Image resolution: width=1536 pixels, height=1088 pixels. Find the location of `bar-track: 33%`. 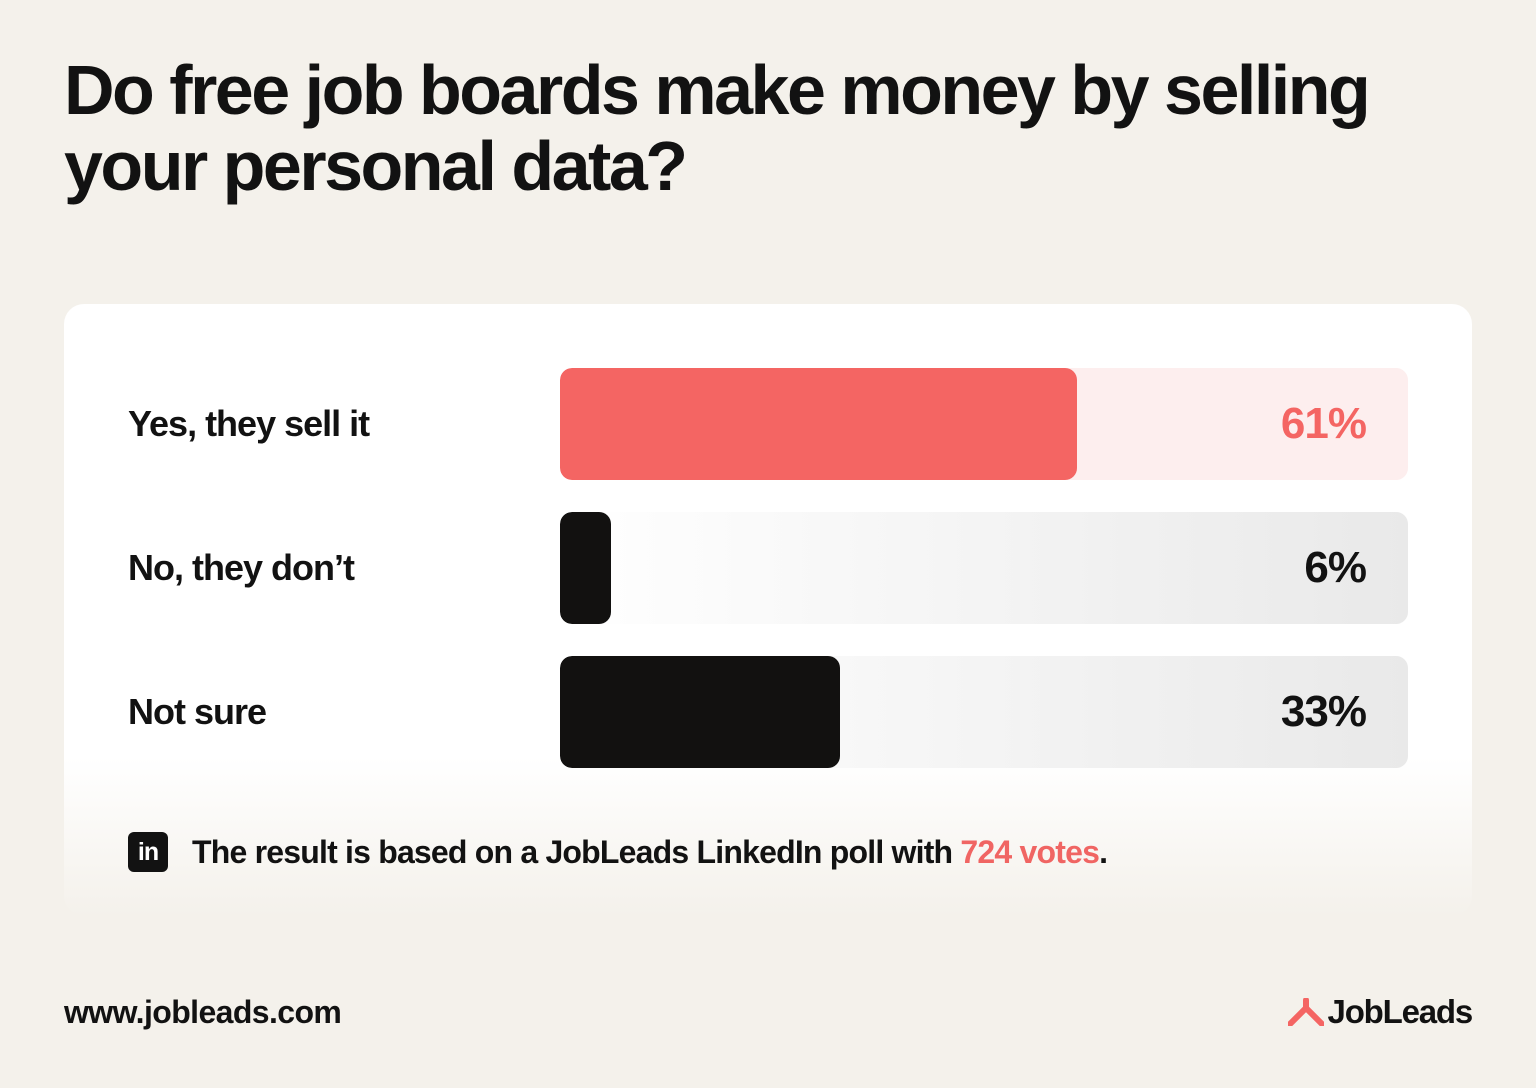

bar-track: 33% is located at coordinates (984, 712).